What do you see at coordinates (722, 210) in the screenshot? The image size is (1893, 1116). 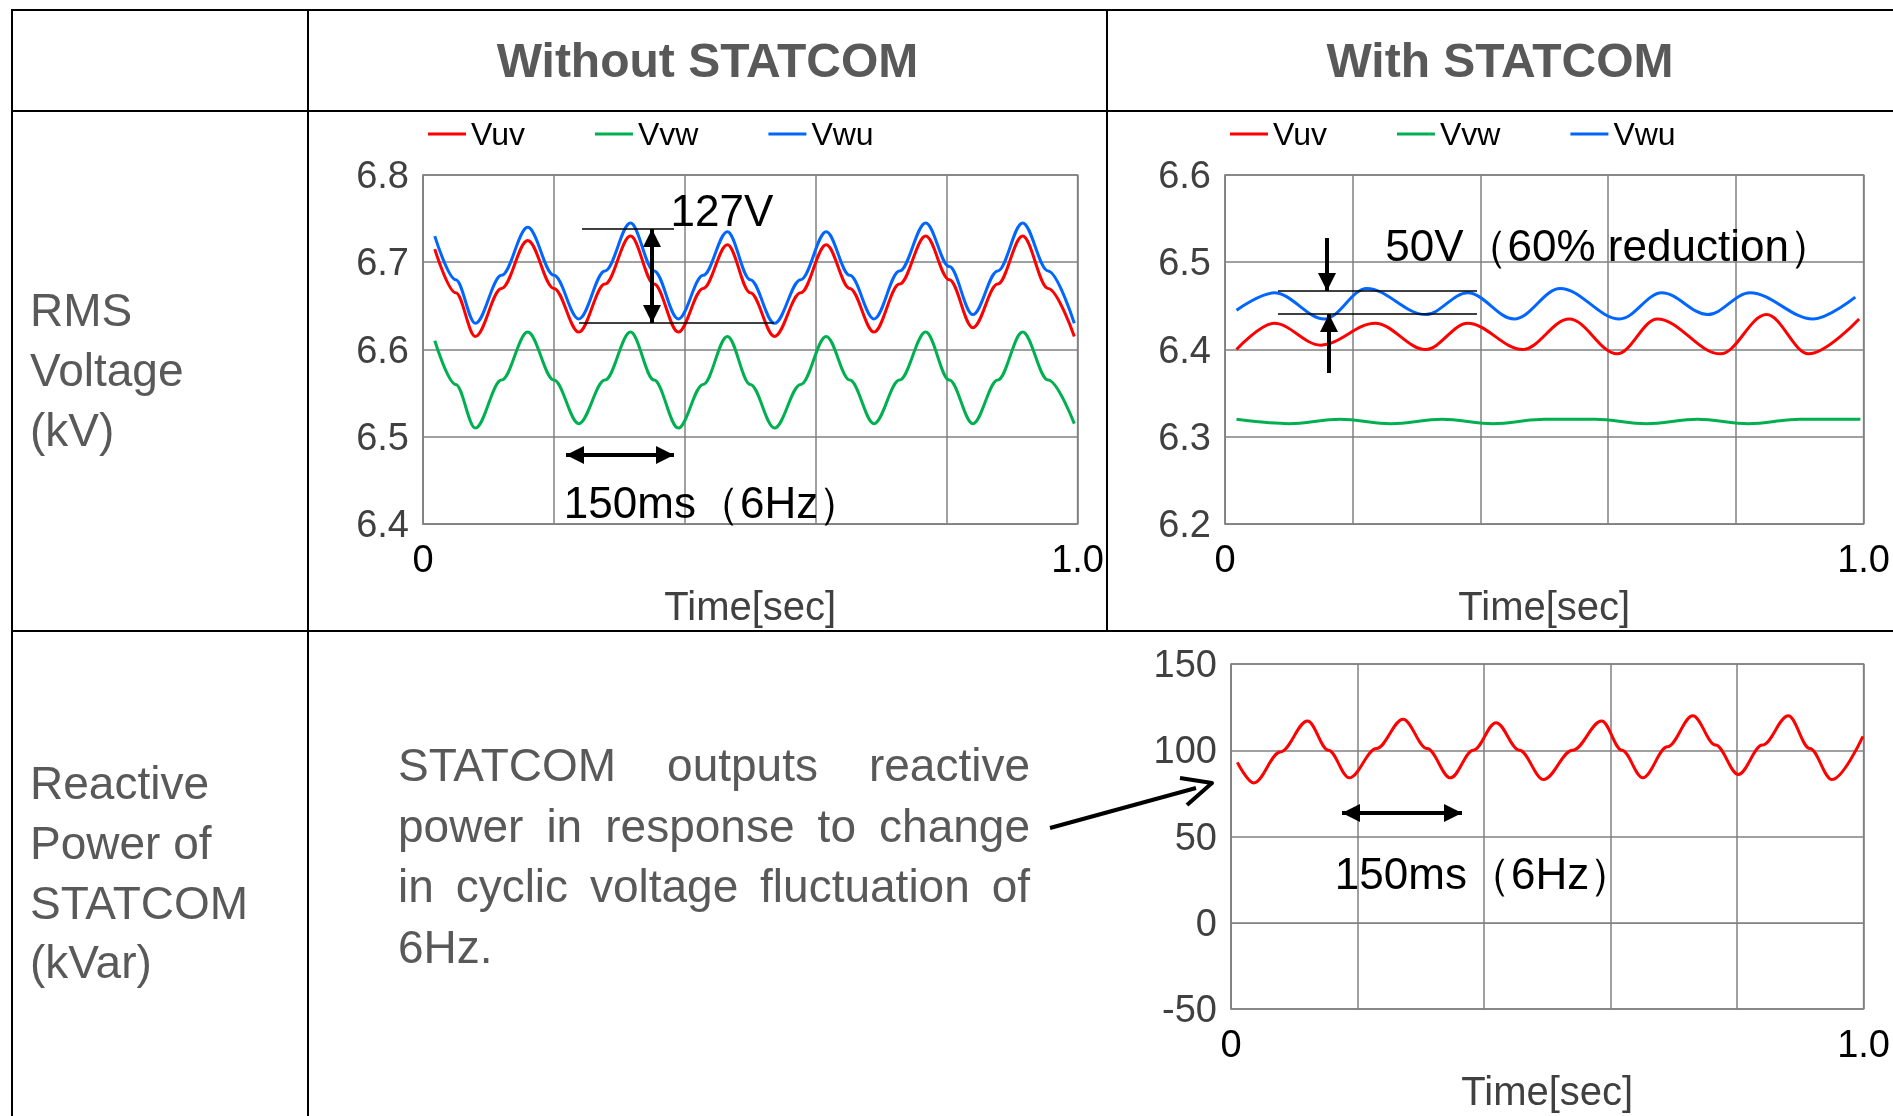 I see `annotation: 127V` at bounding box center [722, 210].